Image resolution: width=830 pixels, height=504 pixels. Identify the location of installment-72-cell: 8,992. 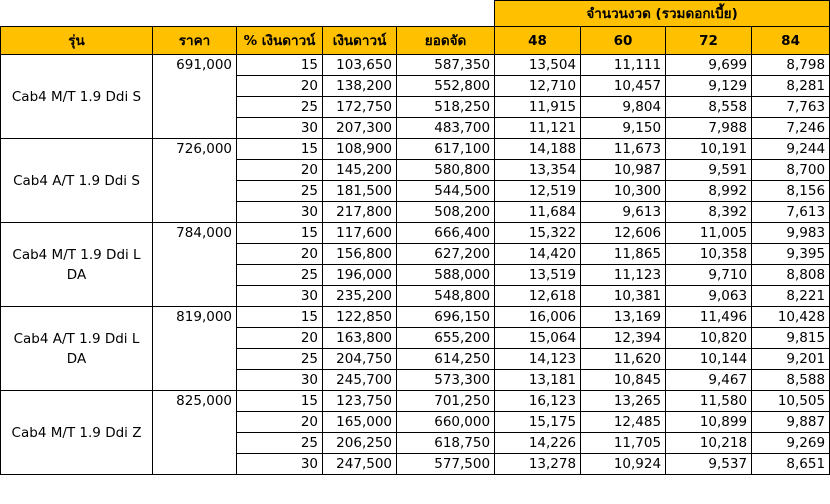
(709, 191).